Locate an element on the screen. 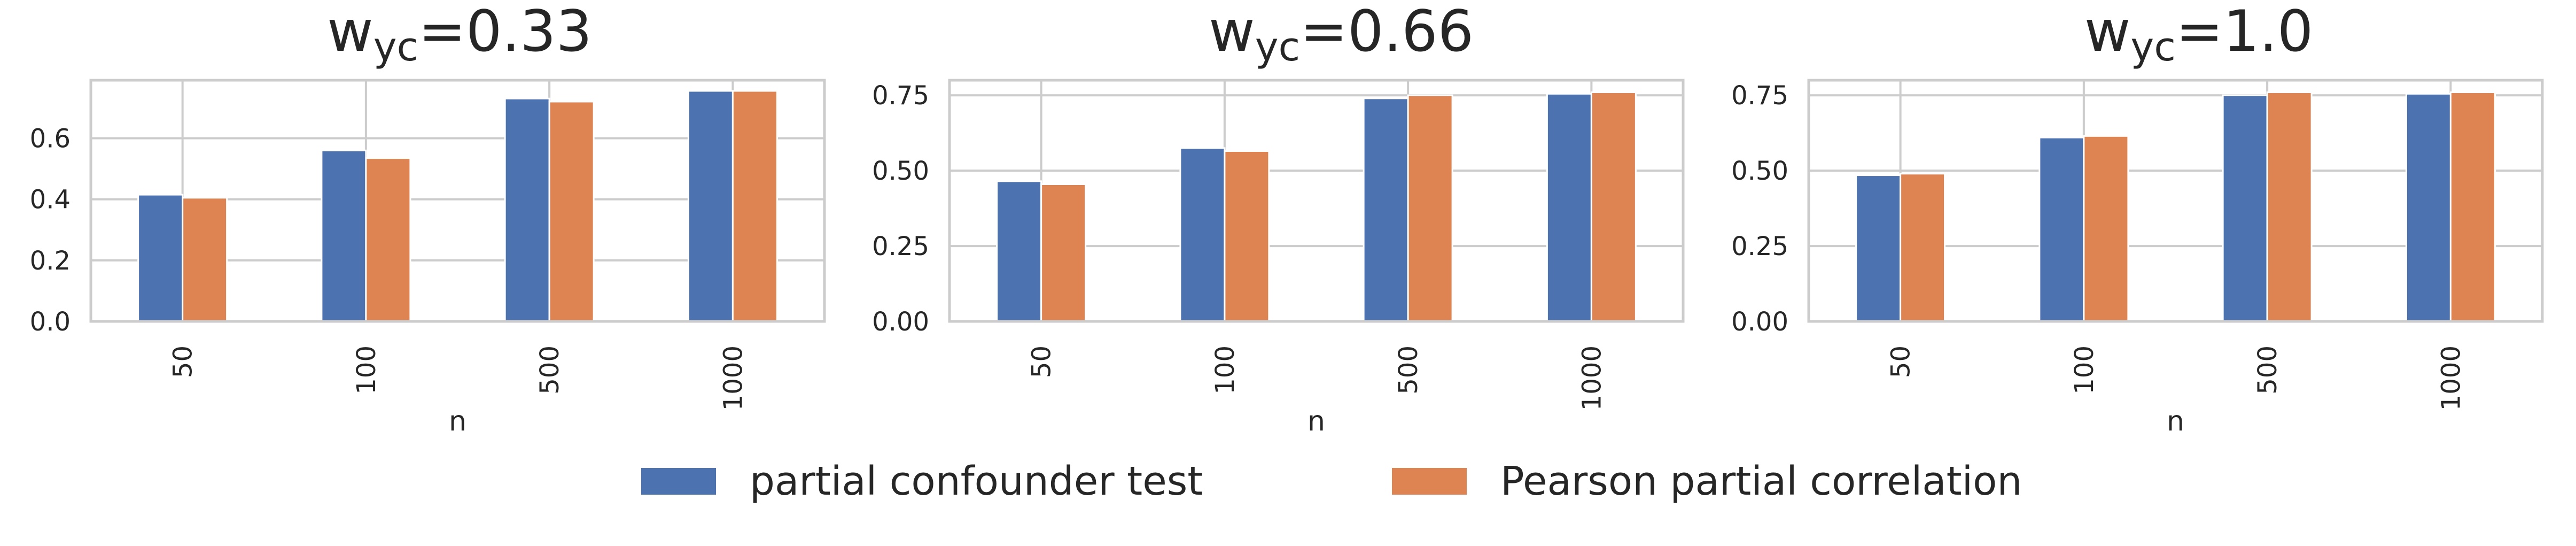  chart-title: wyc=0.33 is located at coordinates (459, 35).